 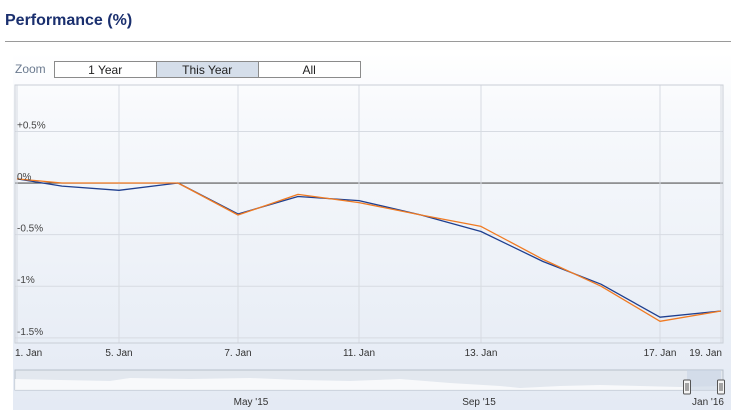 What do you see at coordinates (26, 280) in the screenshot?
I see `y-tick-label: -1%` at bounding box center [26, 280].